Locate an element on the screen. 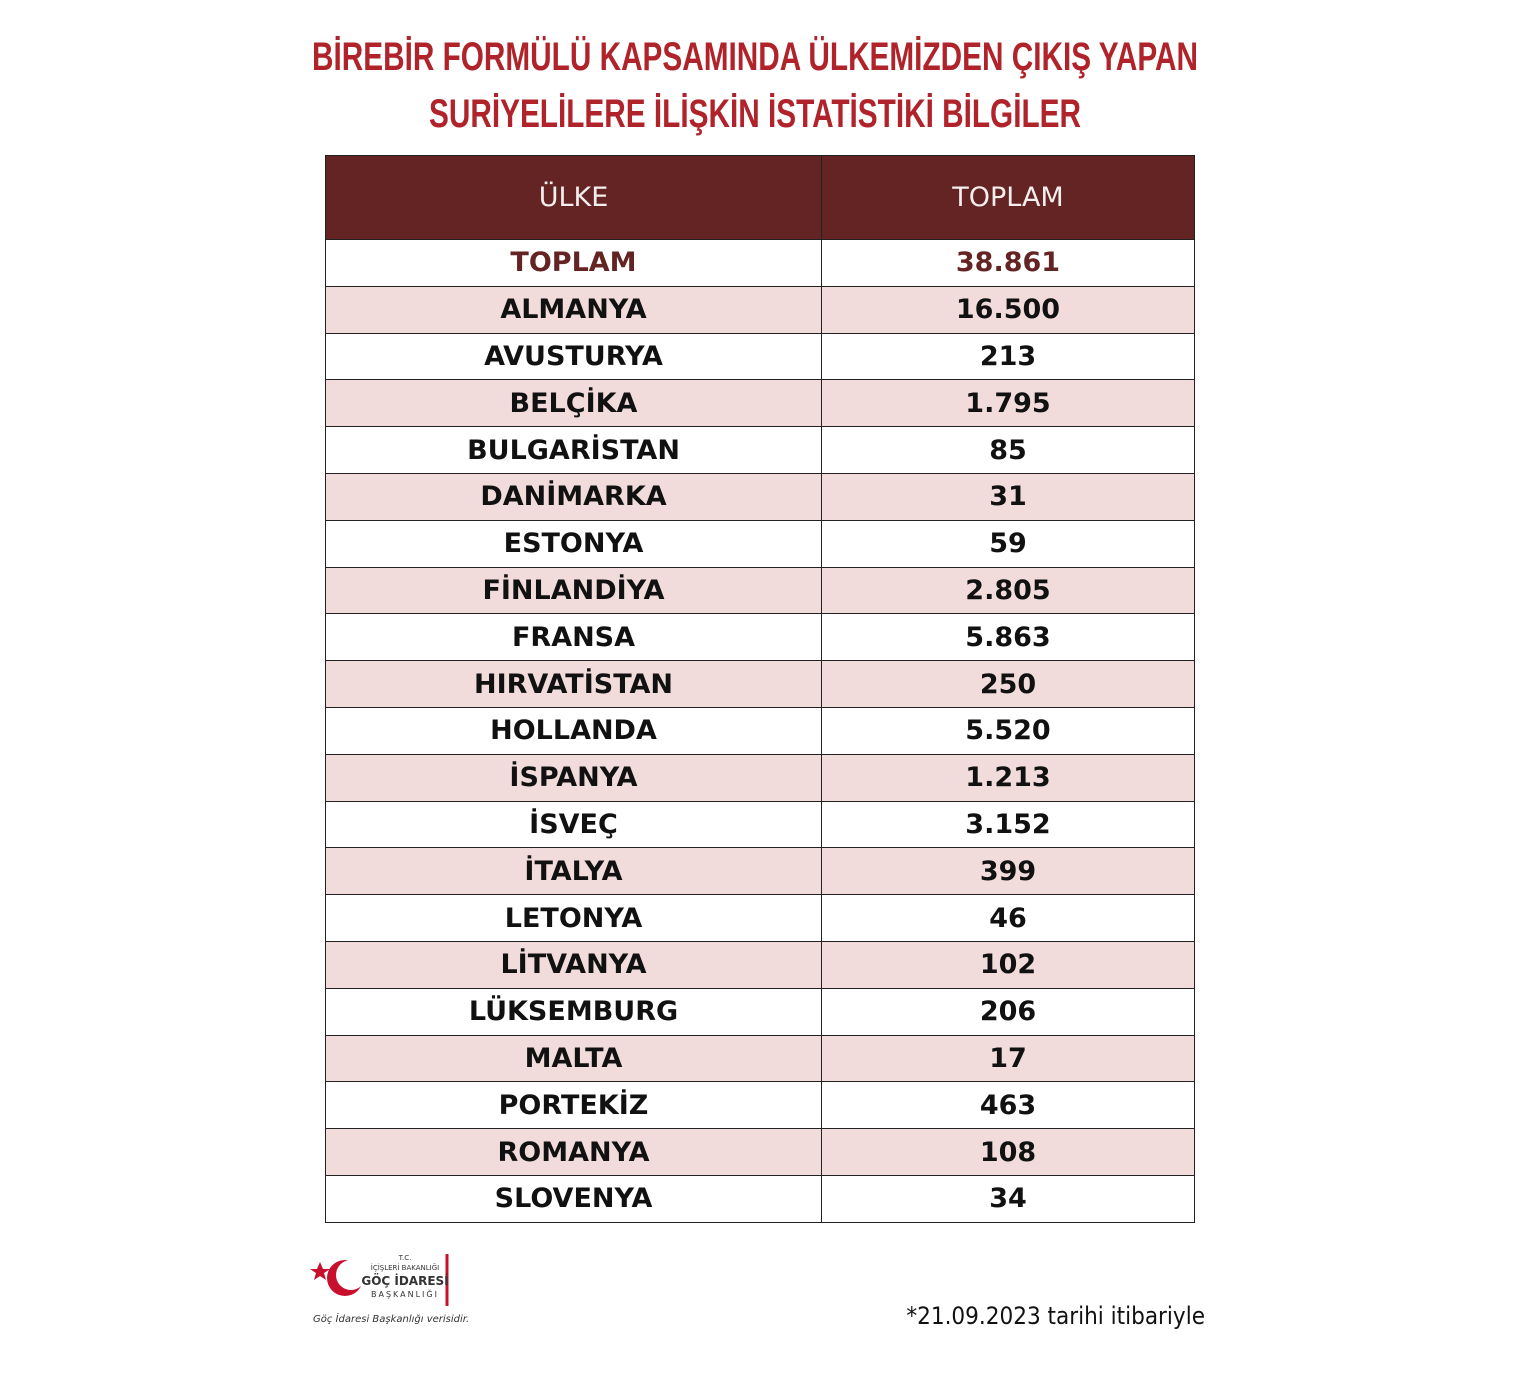 This screenshot has width=1518, height=1379. logo-text: İÇİŞLERİ BAKANLIĞI is located at coordinates (405, 1267).